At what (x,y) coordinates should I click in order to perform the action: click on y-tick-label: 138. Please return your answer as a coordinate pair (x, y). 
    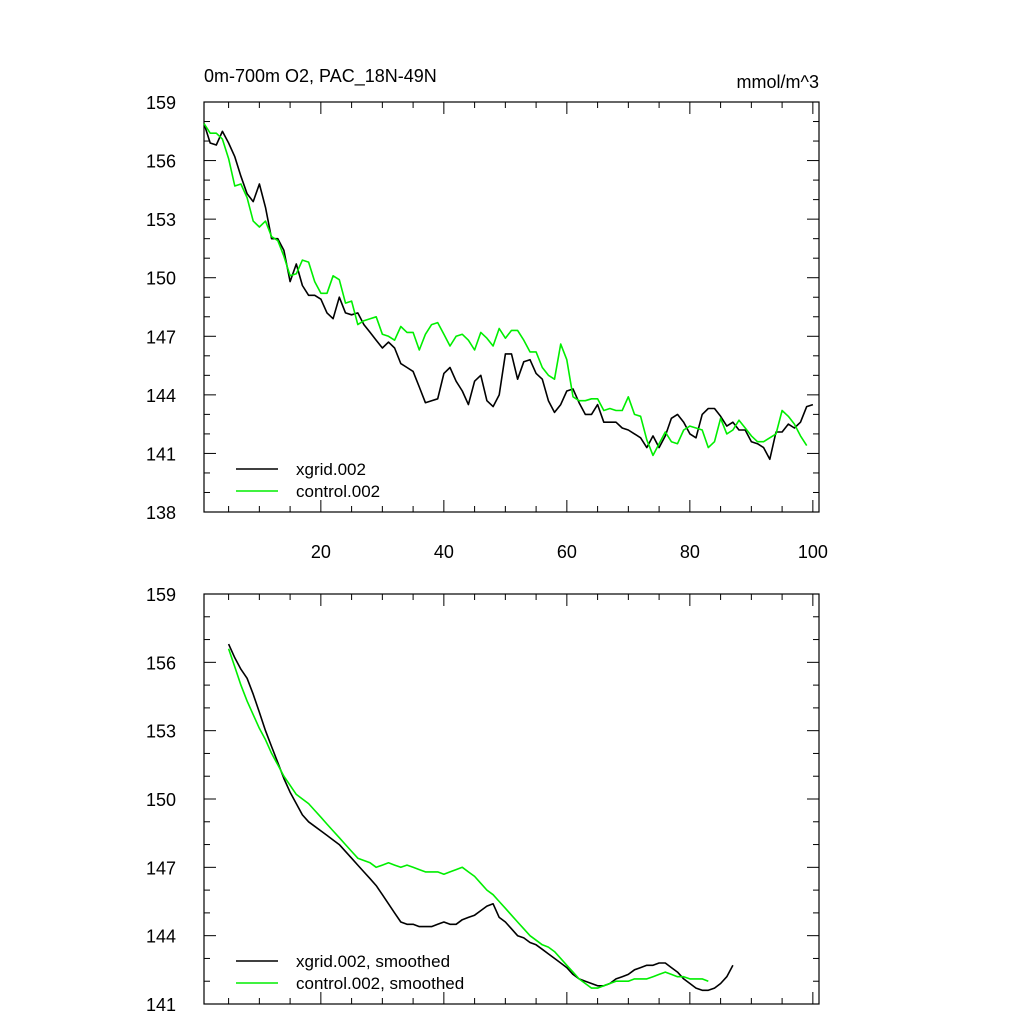
    Looking at the image, I should click on (161, 513).